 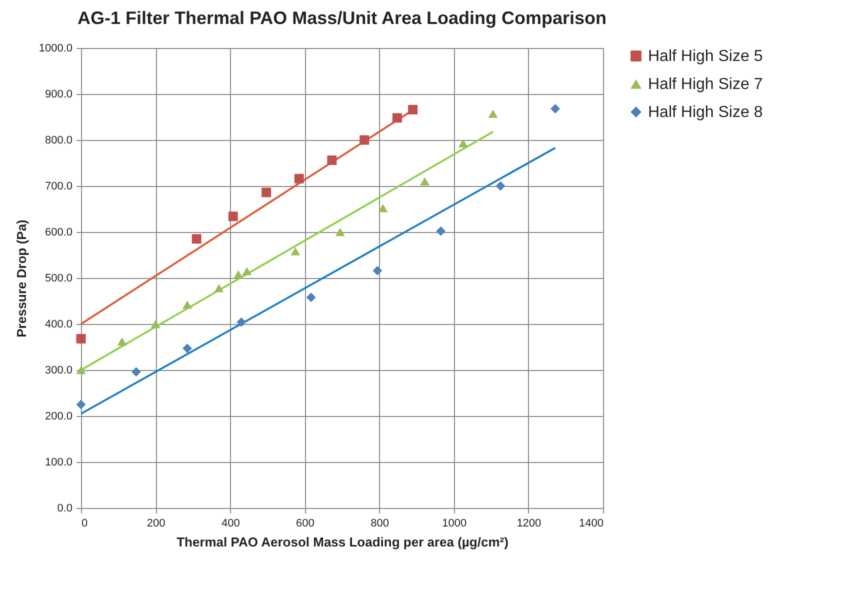 What do you see at coordinates (454, 524) in the screenshot?
I see `x-tick-label: 1000` at bounding box center [454, 524].